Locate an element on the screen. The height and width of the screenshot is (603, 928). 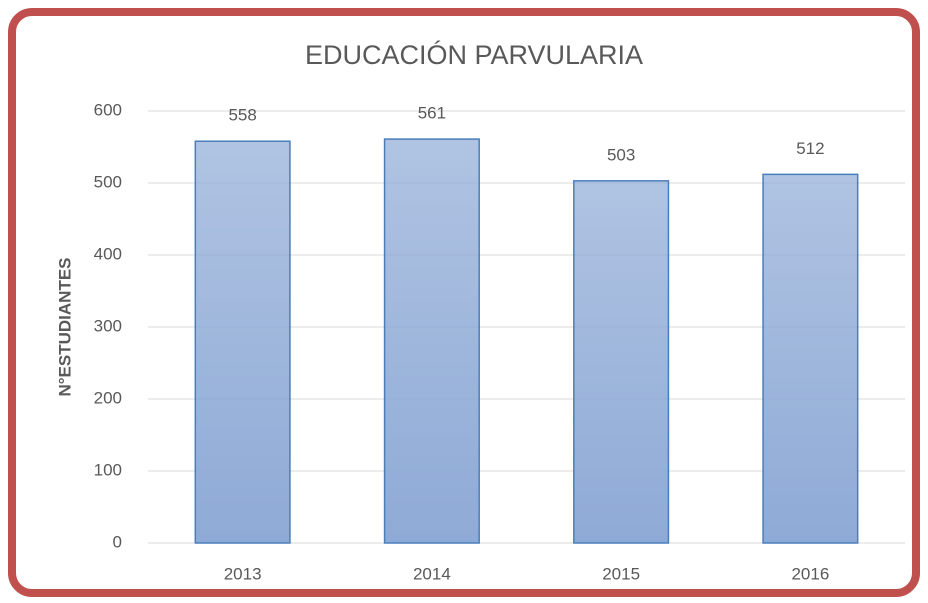
y-tick-label: 600 is located at coordinates (108, 109).